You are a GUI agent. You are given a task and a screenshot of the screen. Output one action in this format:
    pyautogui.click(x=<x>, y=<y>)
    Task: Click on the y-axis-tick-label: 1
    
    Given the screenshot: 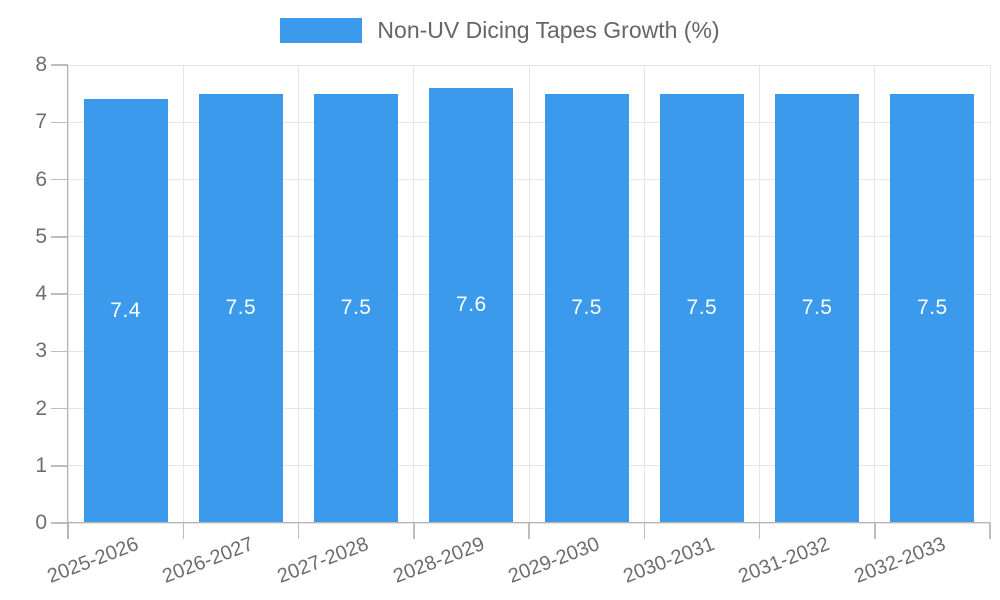 What is the action you would take?
    pyautogui.click(x=41, y=465)
    